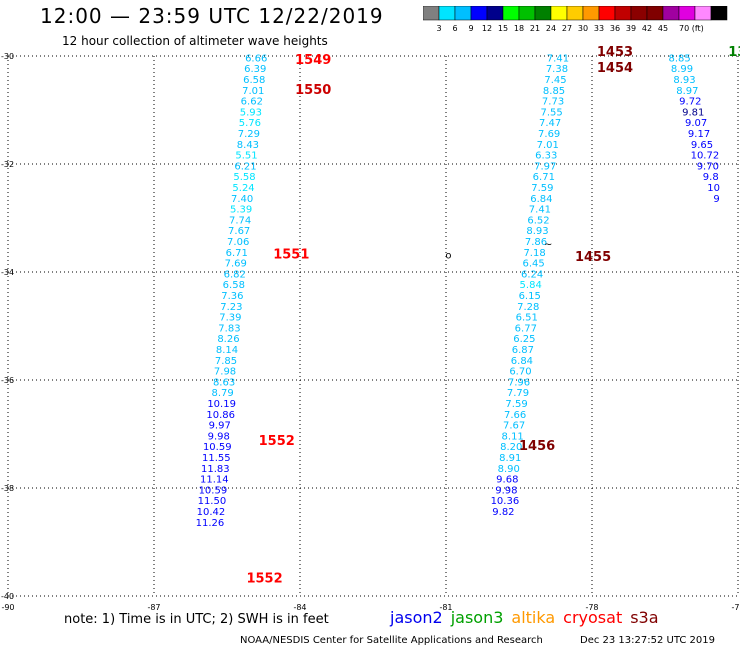 The width and height of the screenshot is (740, 650). I want to click on wave-height-label: 7.69, so click(549, 134).